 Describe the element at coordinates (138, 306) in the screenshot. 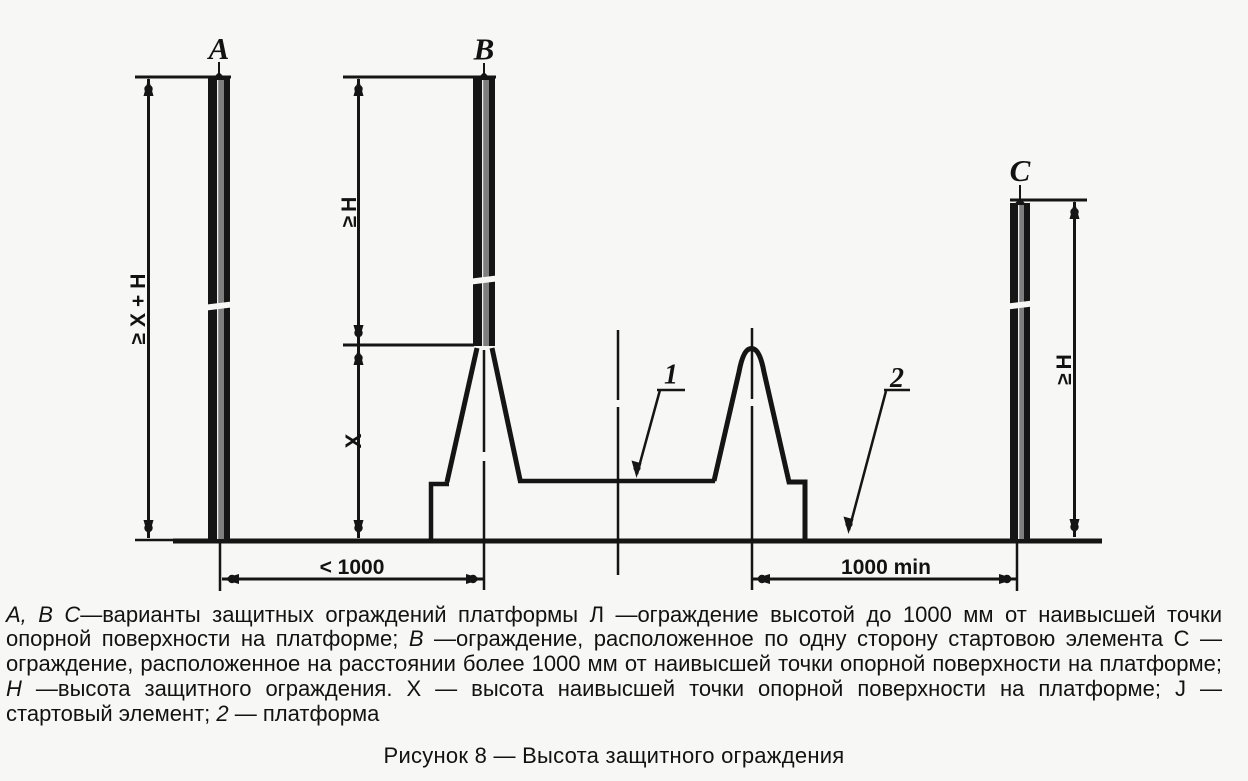

I see `svg-text: ≥X+H` at that location.